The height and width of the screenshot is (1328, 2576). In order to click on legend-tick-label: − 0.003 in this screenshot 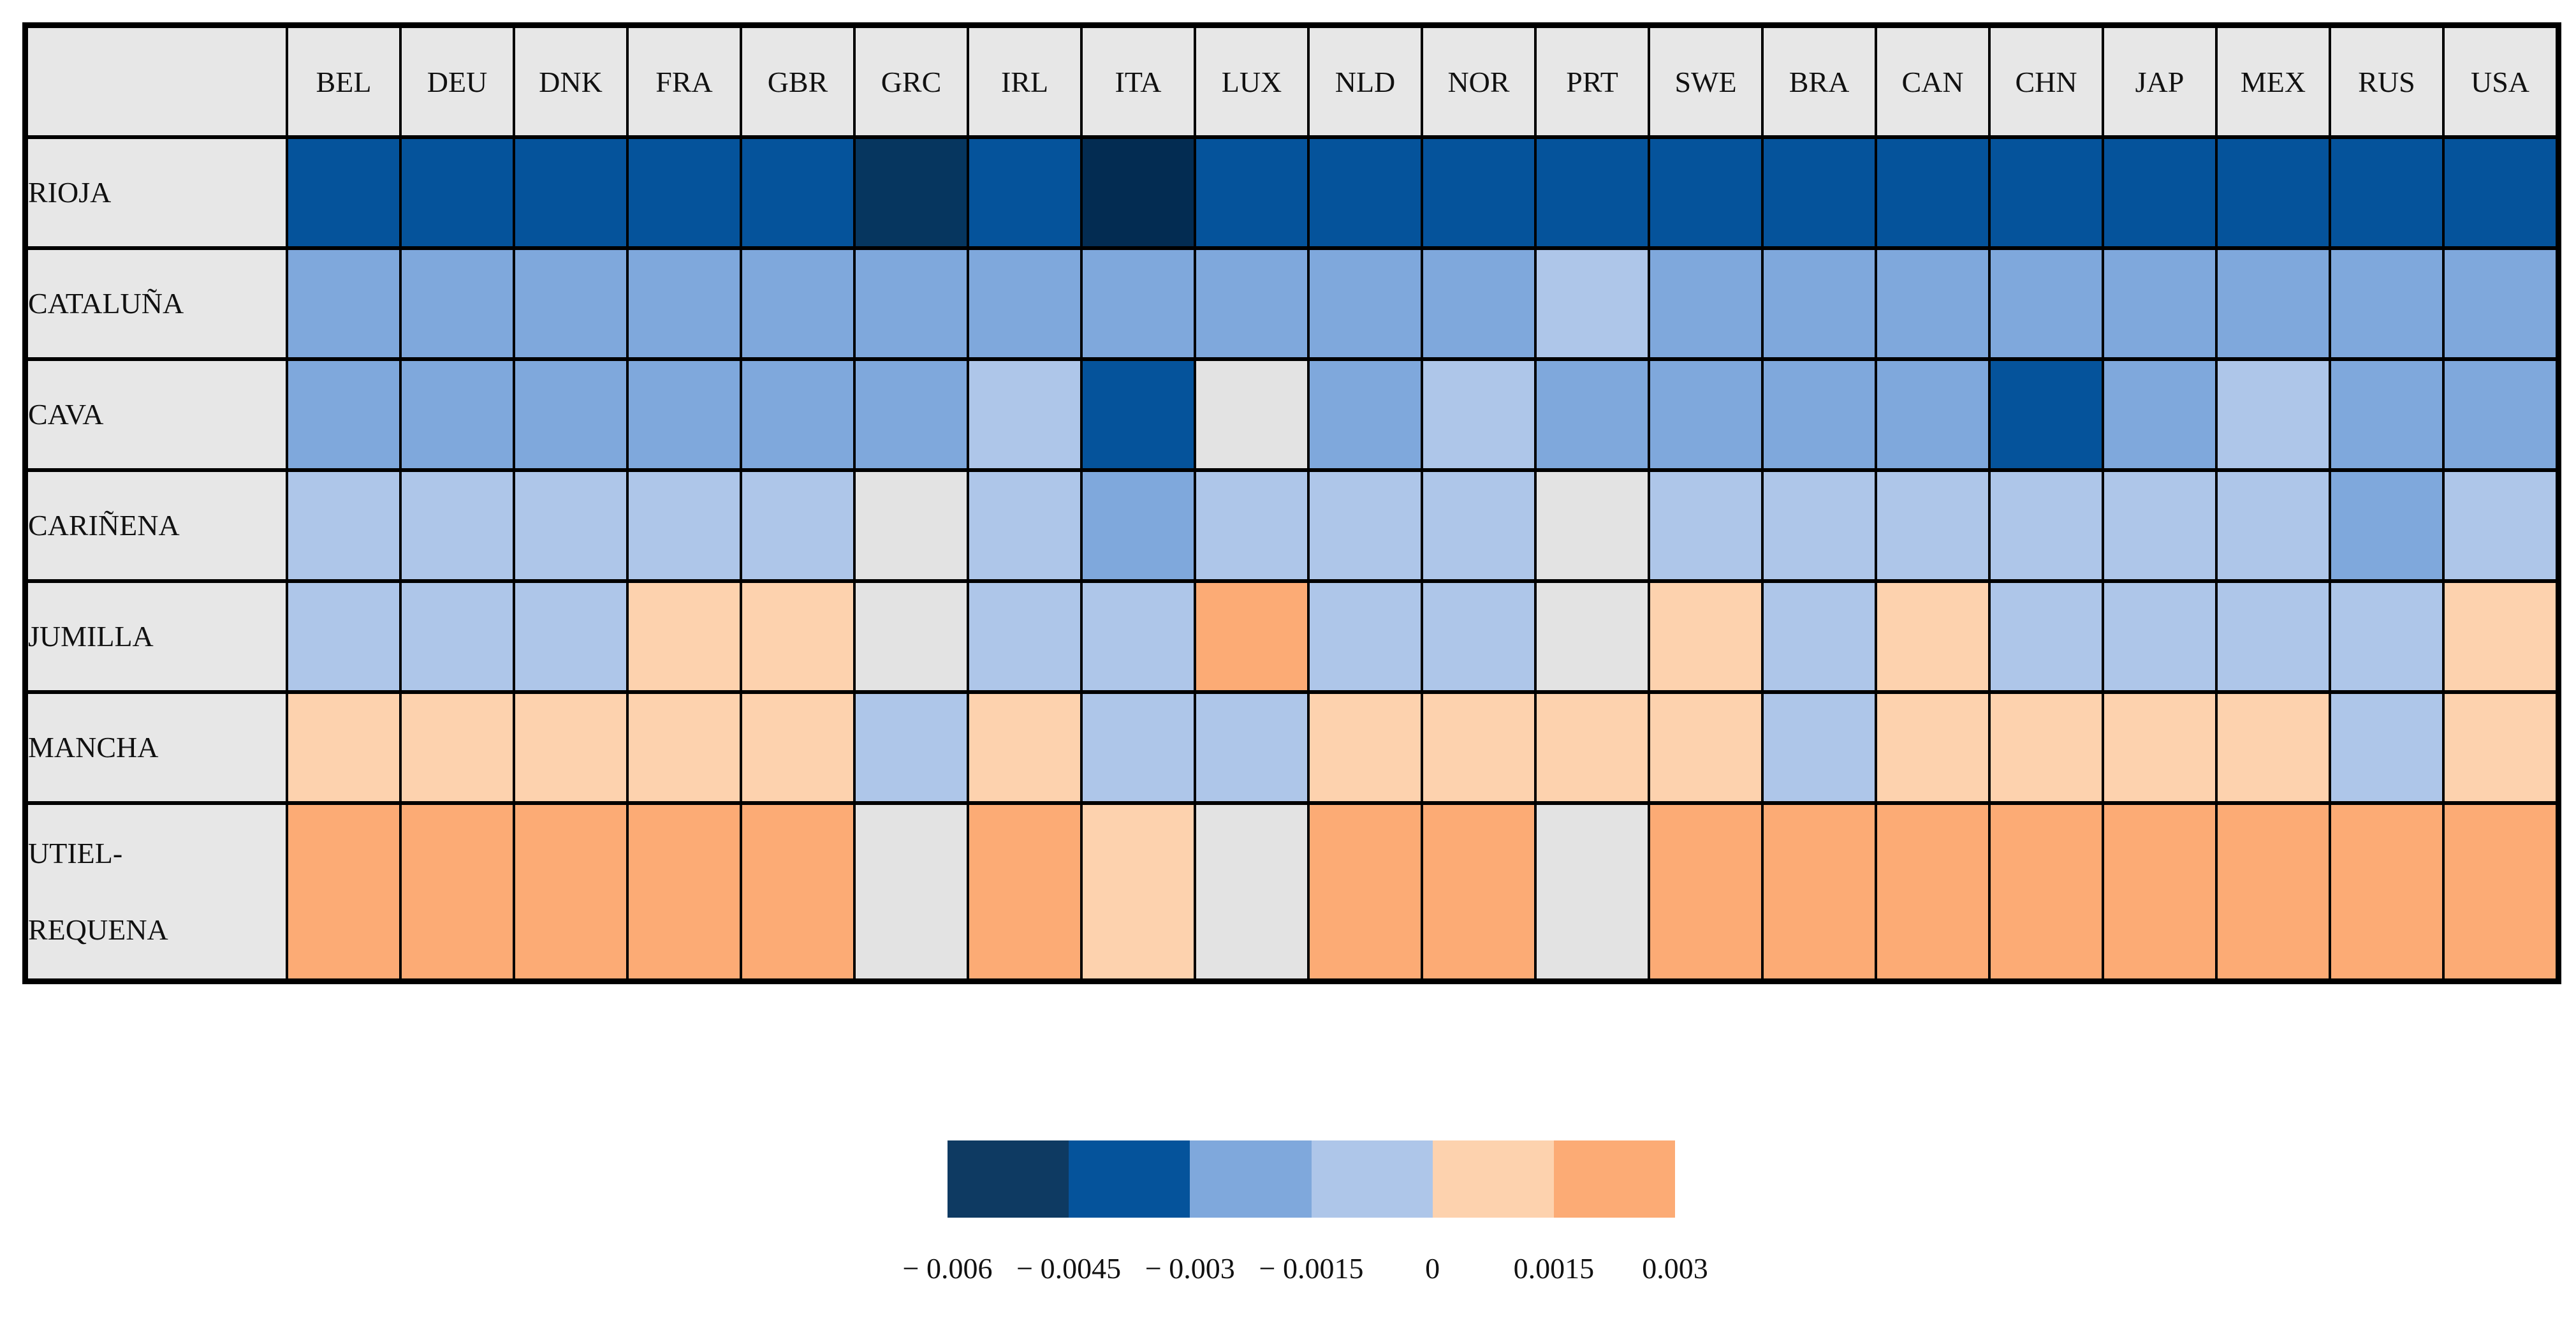, I will do `click(1190, 1268)`.